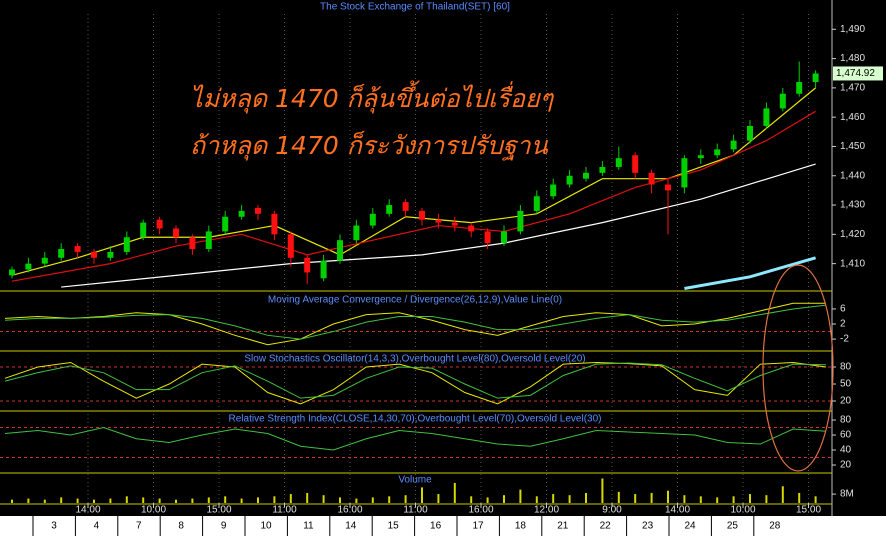 The height and width of the screenshot is (536, 886). Describe the element at coordinates (612, 510) in the screenshot. I see `time-label: 9:00` at that location.